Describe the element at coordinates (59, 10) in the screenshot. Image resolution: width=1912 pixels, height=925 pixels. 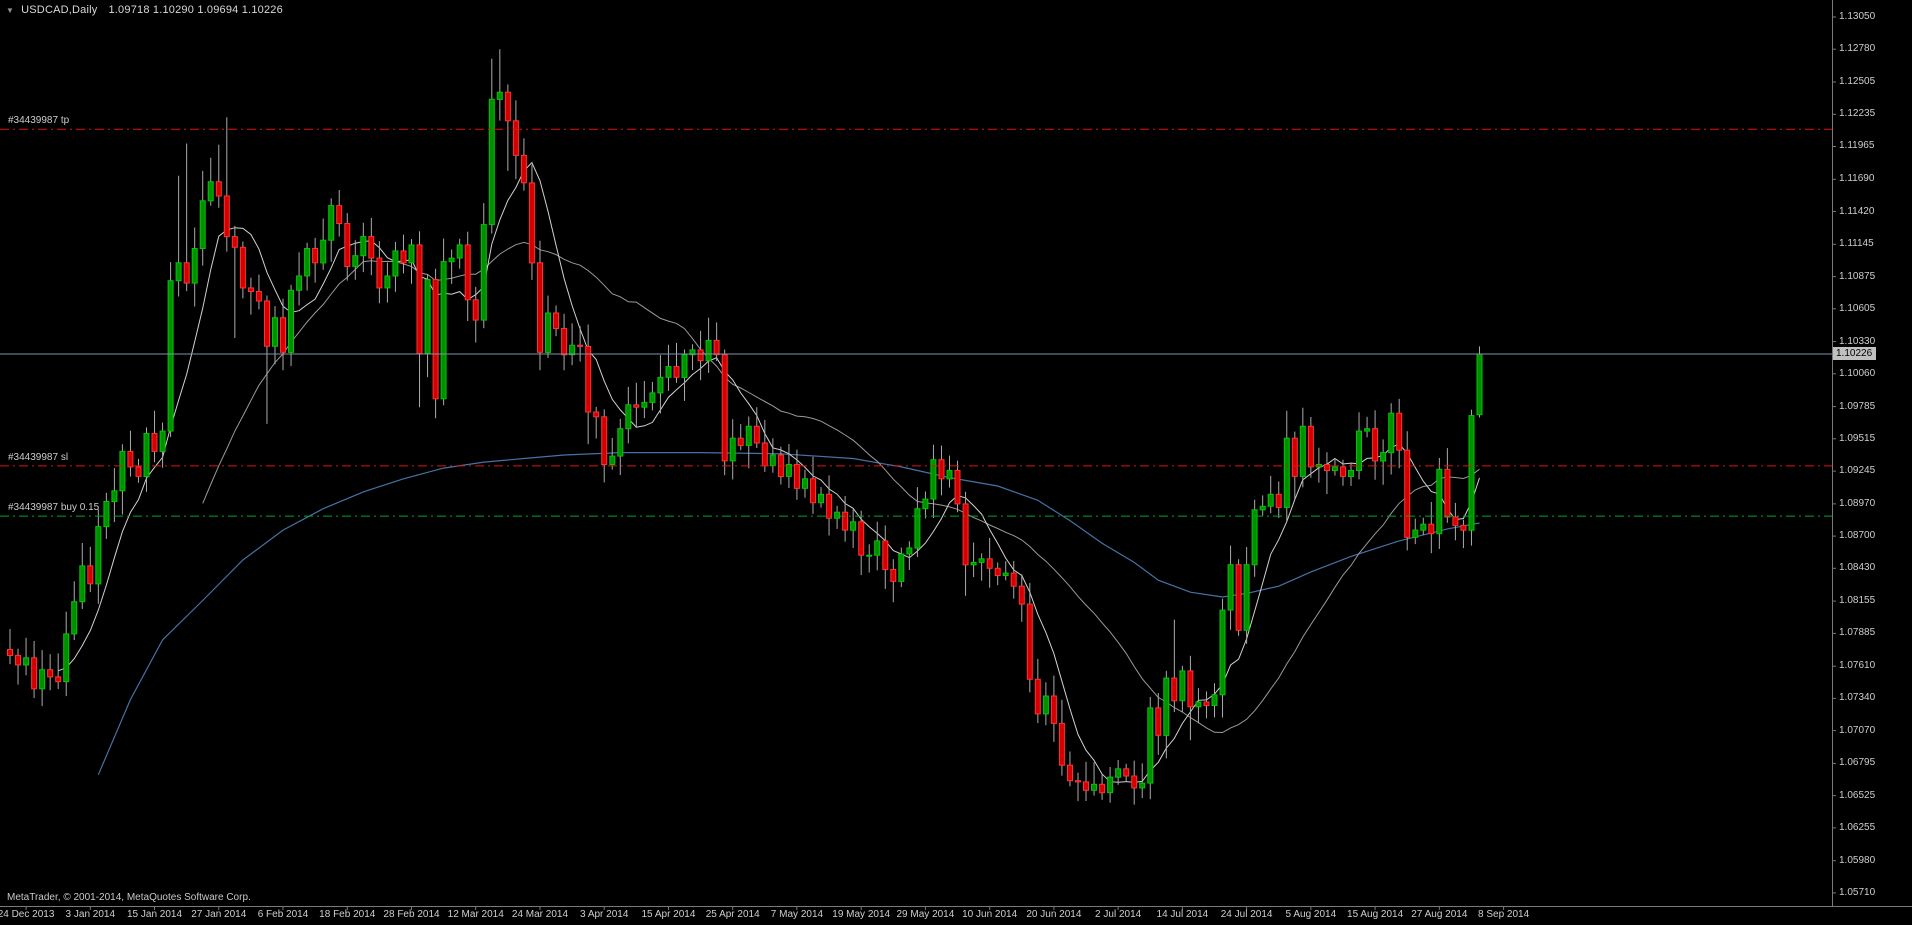
I see `symbol-period-label: USDCAD,Daily` at that location.